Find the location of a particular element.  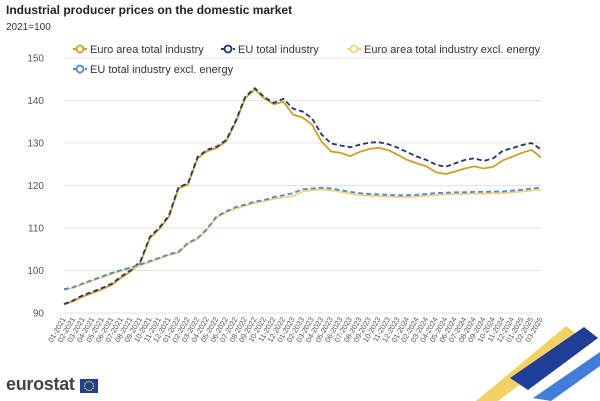

yellow-stripe is located at coordinates (529, 363).